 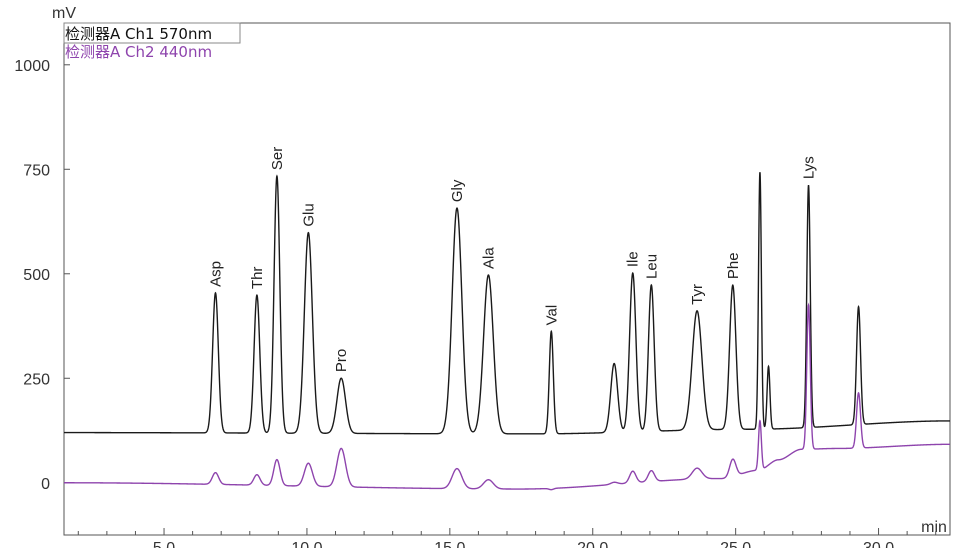 What do you see at coordinates (32, 66) in the screenshot?
I see `y-tick-label: 1000` at bounding box center [32, 66].